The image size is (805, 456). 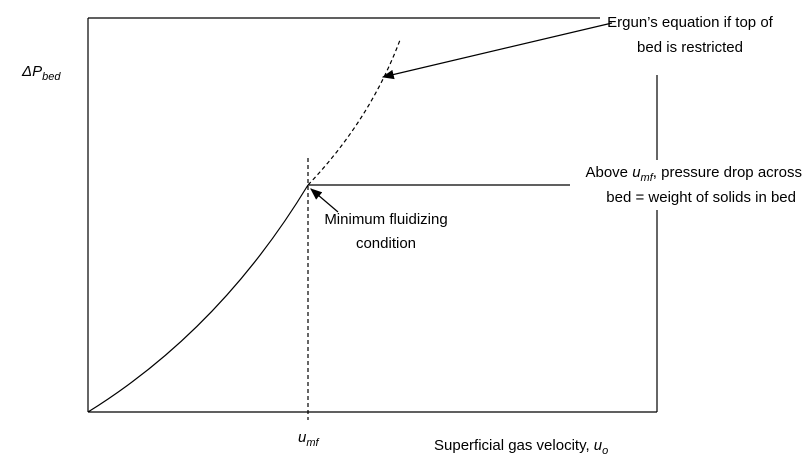 What do you see at coordinates (51, 77) in the screenshot?
I see `subscript: bed` at bounding box center [51, 77].